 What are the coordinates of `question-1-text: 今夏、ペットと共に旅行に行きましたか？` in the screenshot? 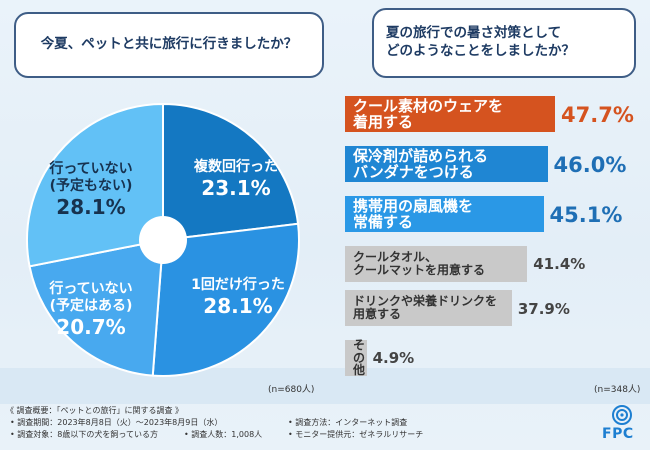 It's located at (169, 44).